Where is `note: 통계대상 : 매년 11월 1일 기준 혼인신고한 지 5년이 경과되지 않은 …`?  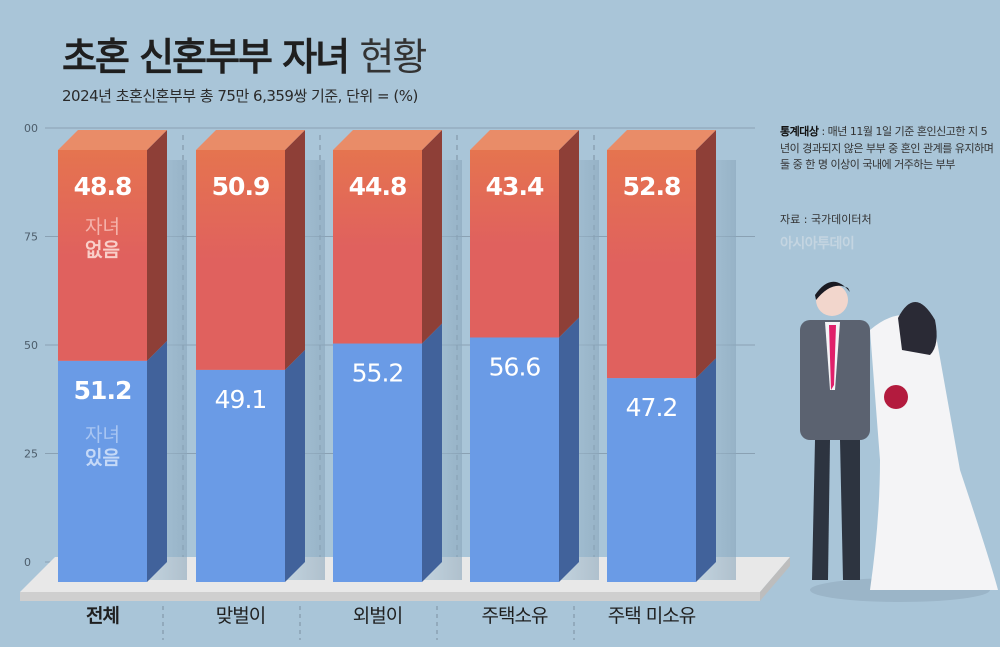
note: 통계대상 : 매년 11월 1일 기준 혼인신고한 지 5년이 경과되지 않은 … is located at coordinates (887, 149).